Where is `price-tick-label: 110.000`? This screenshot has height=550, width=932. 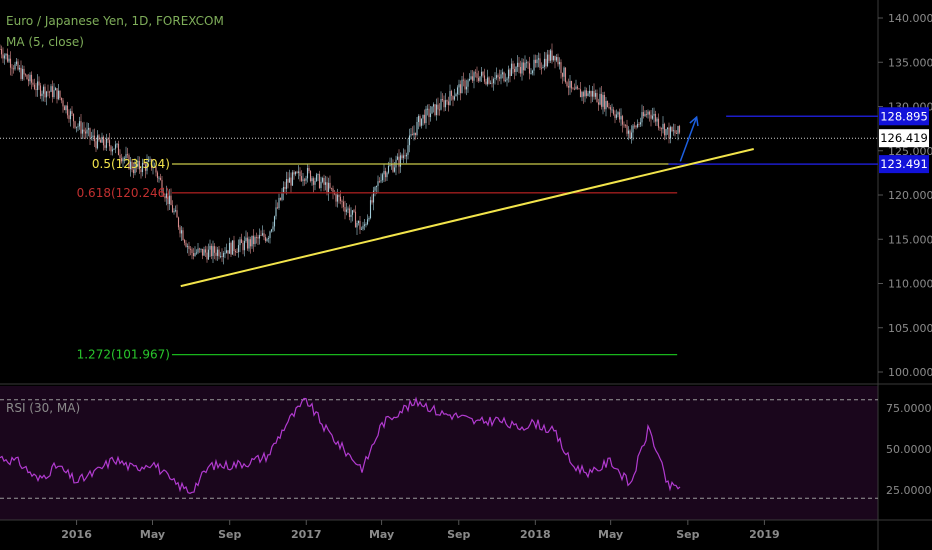
price-tick-label: 110.000 is located at coordinates (910, 284).